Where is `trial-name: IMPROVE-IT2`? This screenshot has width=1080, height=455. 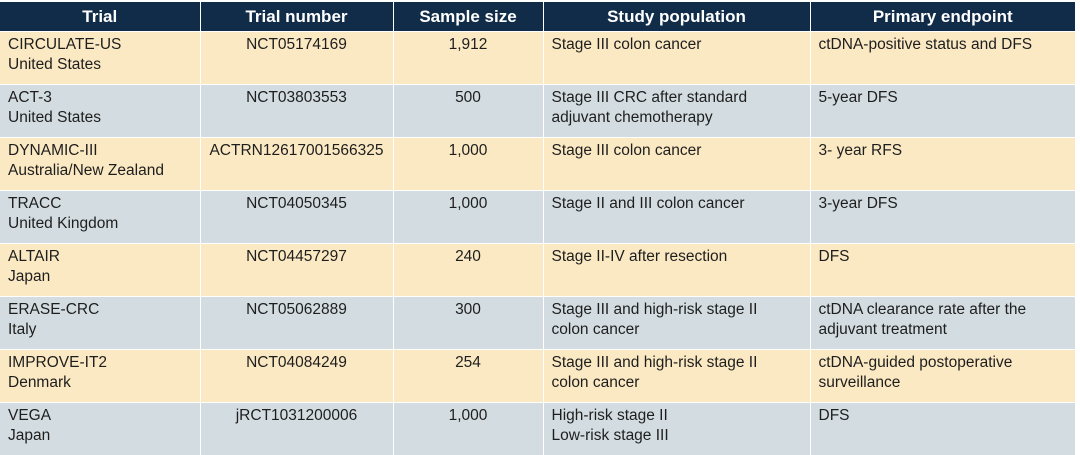 trial-name: IMPROVE-IT2 is located at coordinates (101, 363).